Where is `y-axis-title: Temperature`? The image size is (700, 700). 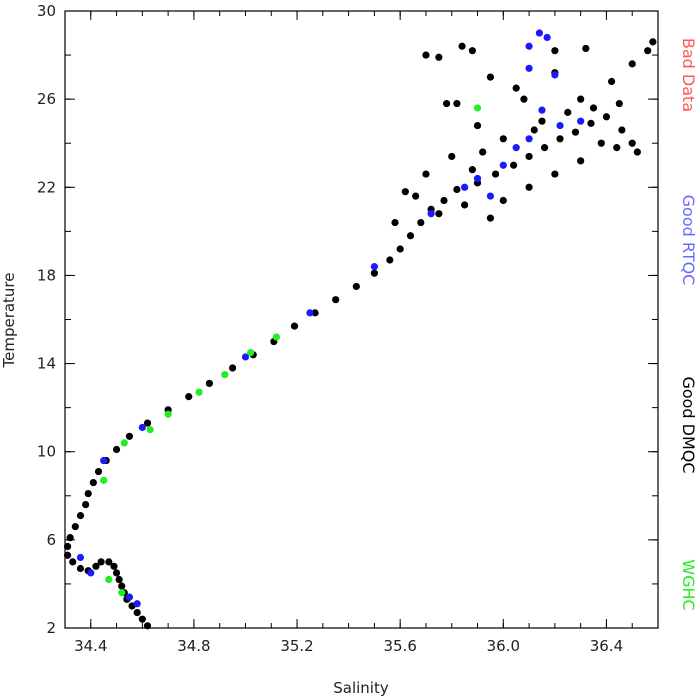
y-axis-title: Temperature is located at coordinates (9, 320).